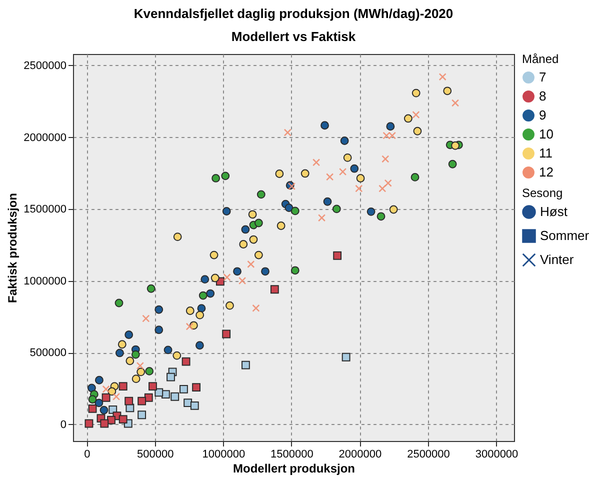 The height and width of the screenshot is (480, 596). What do you see at coordinates (45, 66) in the screenshot?
I see `y-tick-label: 2500000` at bounding box center [45, 66].